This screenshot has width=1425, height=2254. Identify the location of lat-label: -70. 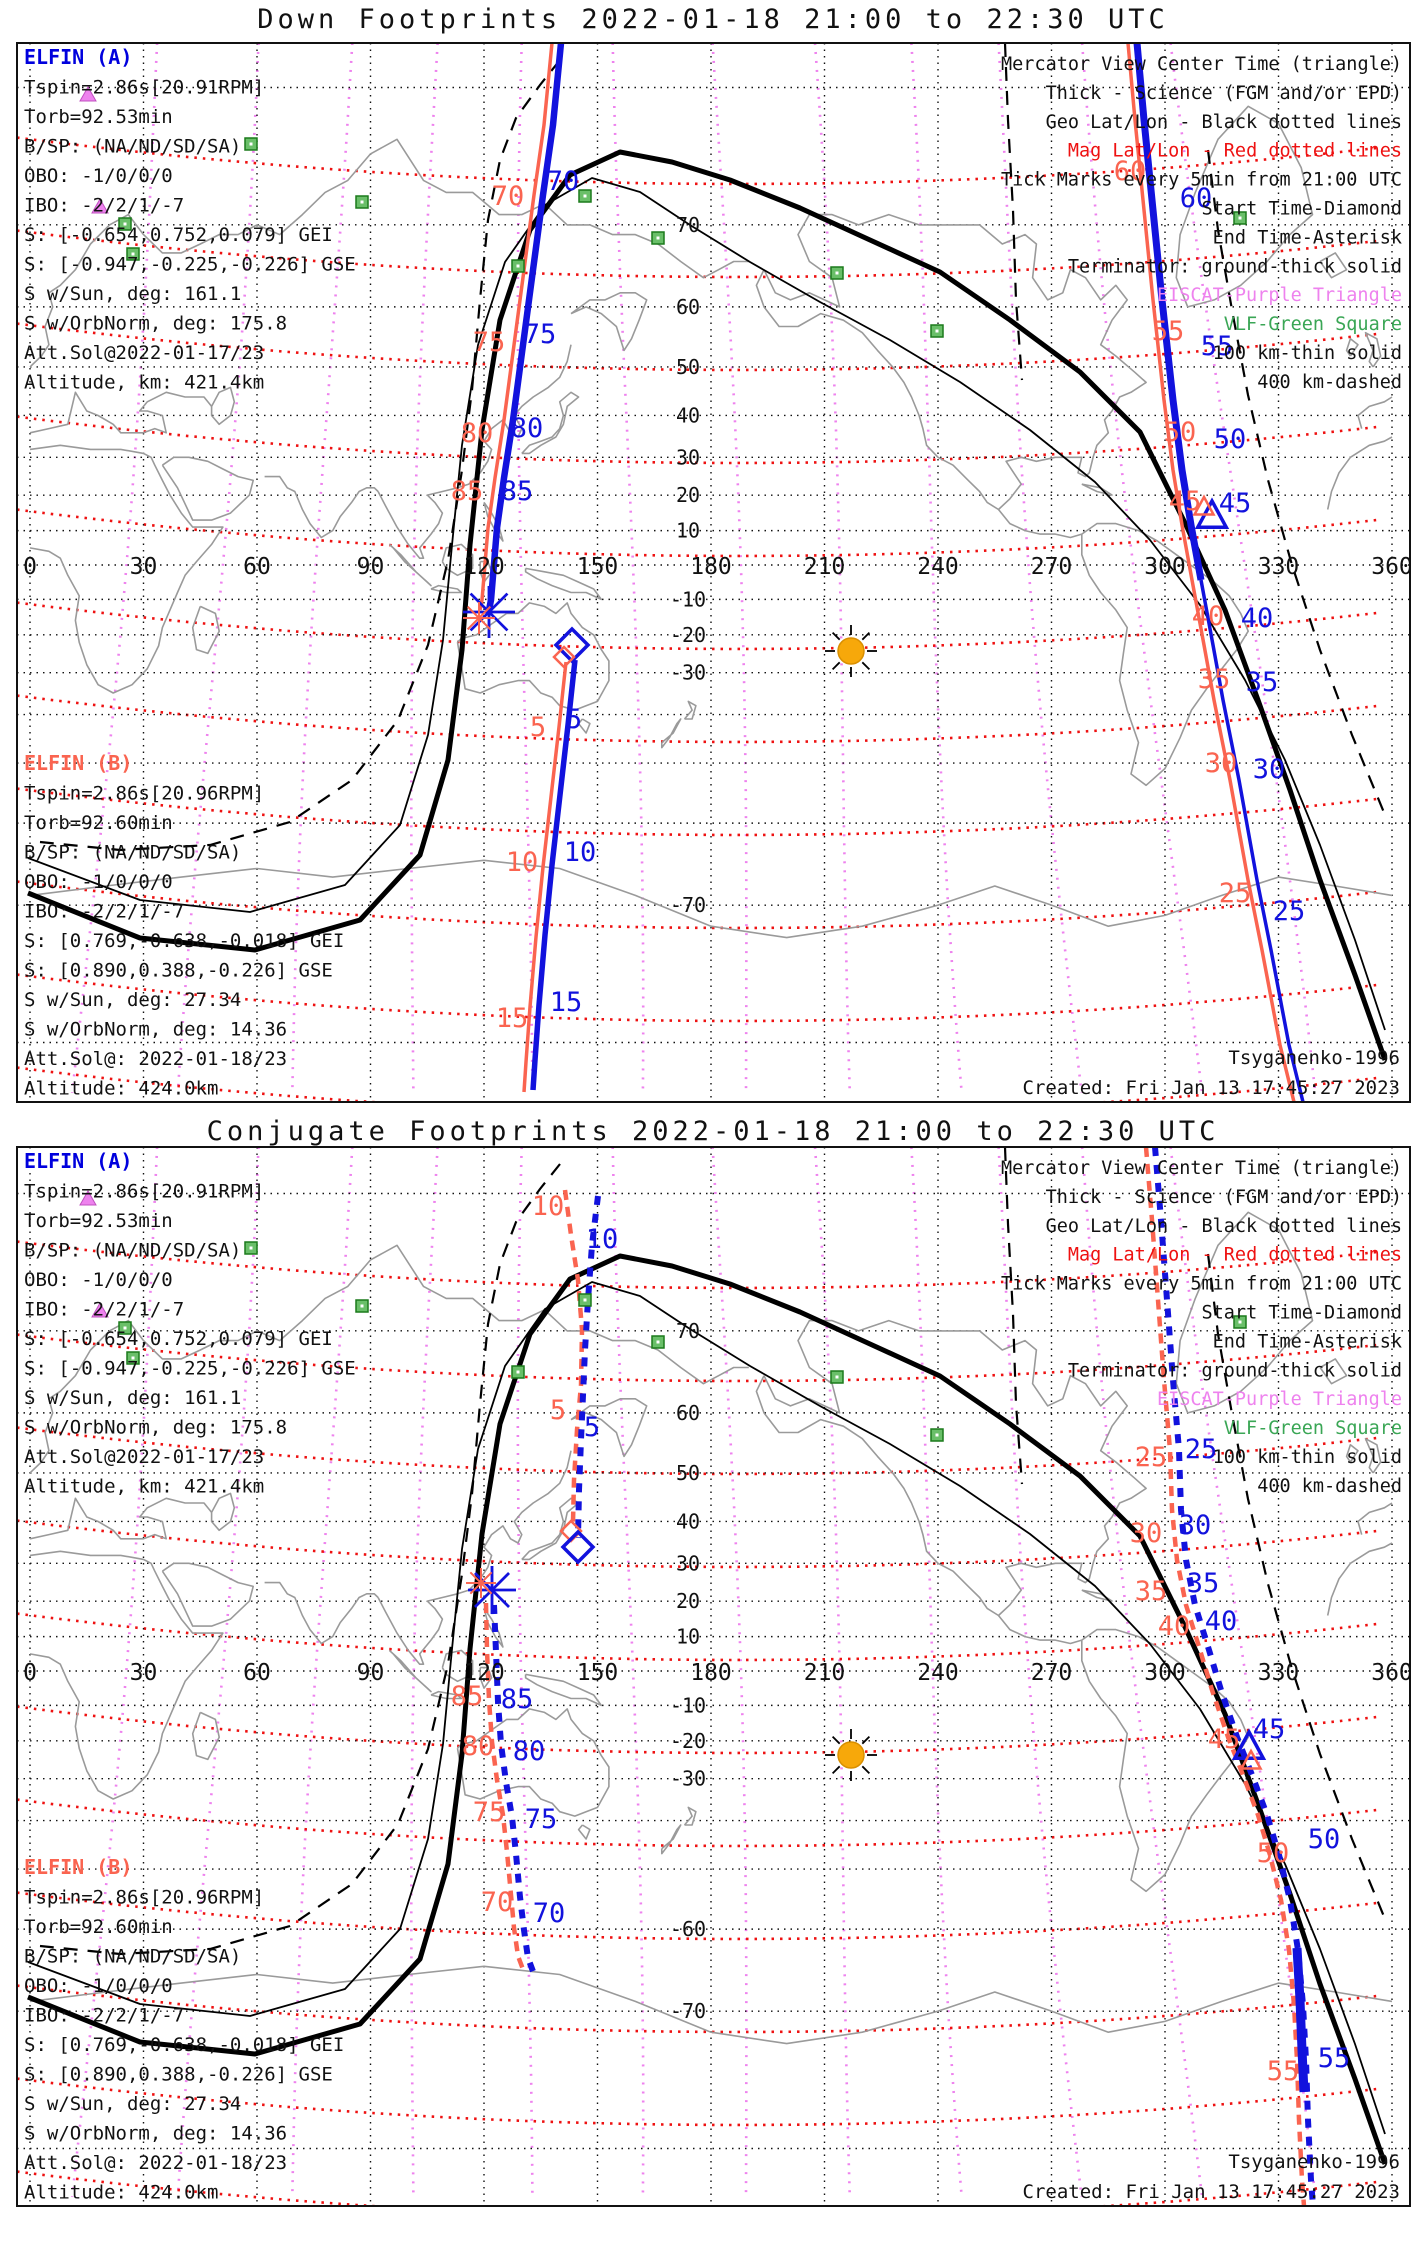
(688, 2011).